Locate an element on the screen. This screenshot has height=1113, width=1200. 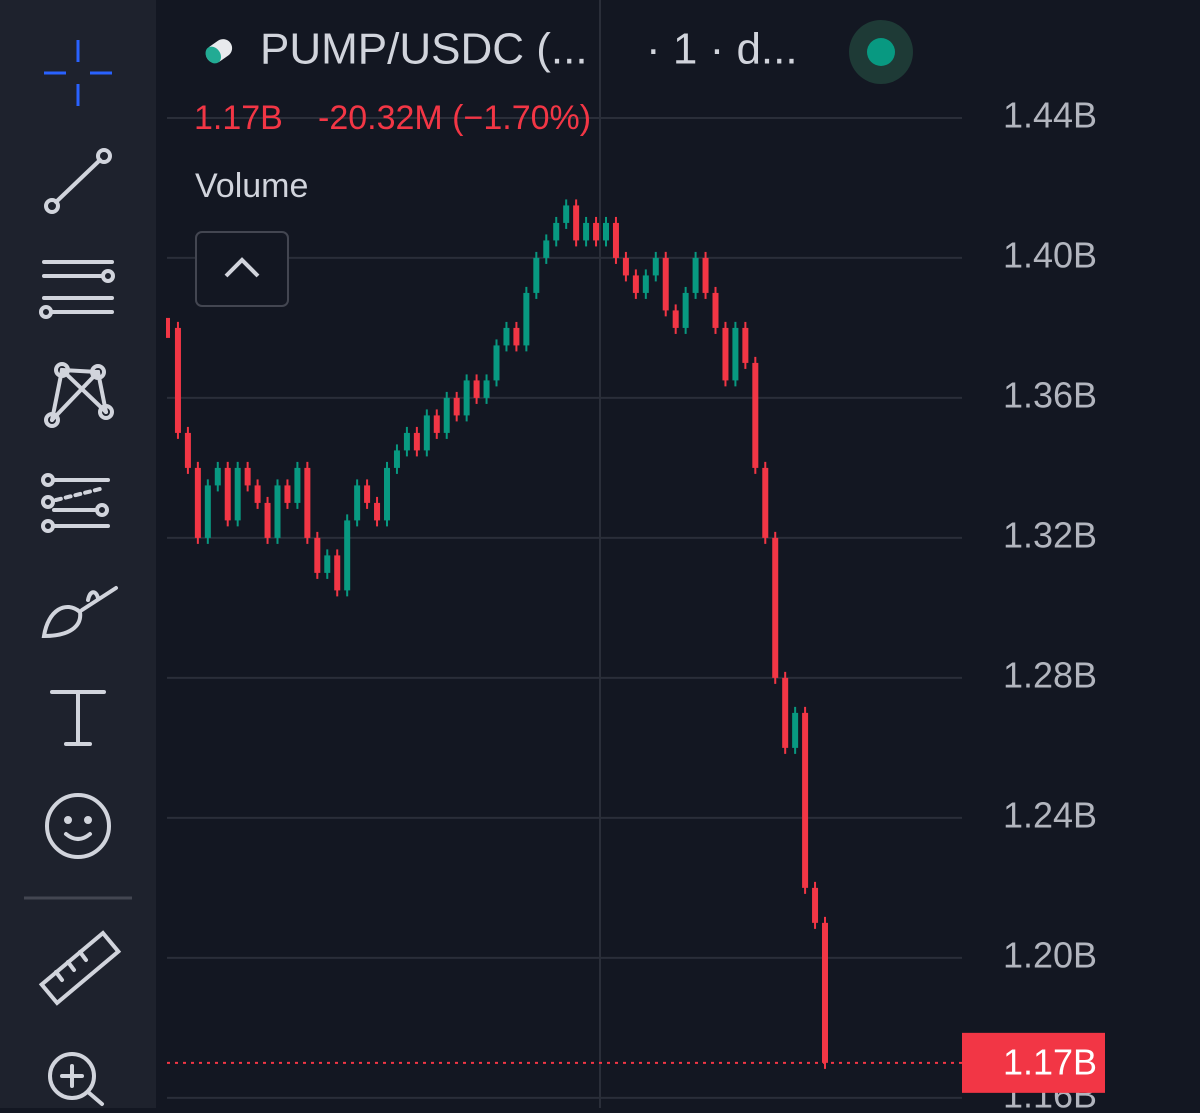
collapse-icon is located at coordinates (242, 267).